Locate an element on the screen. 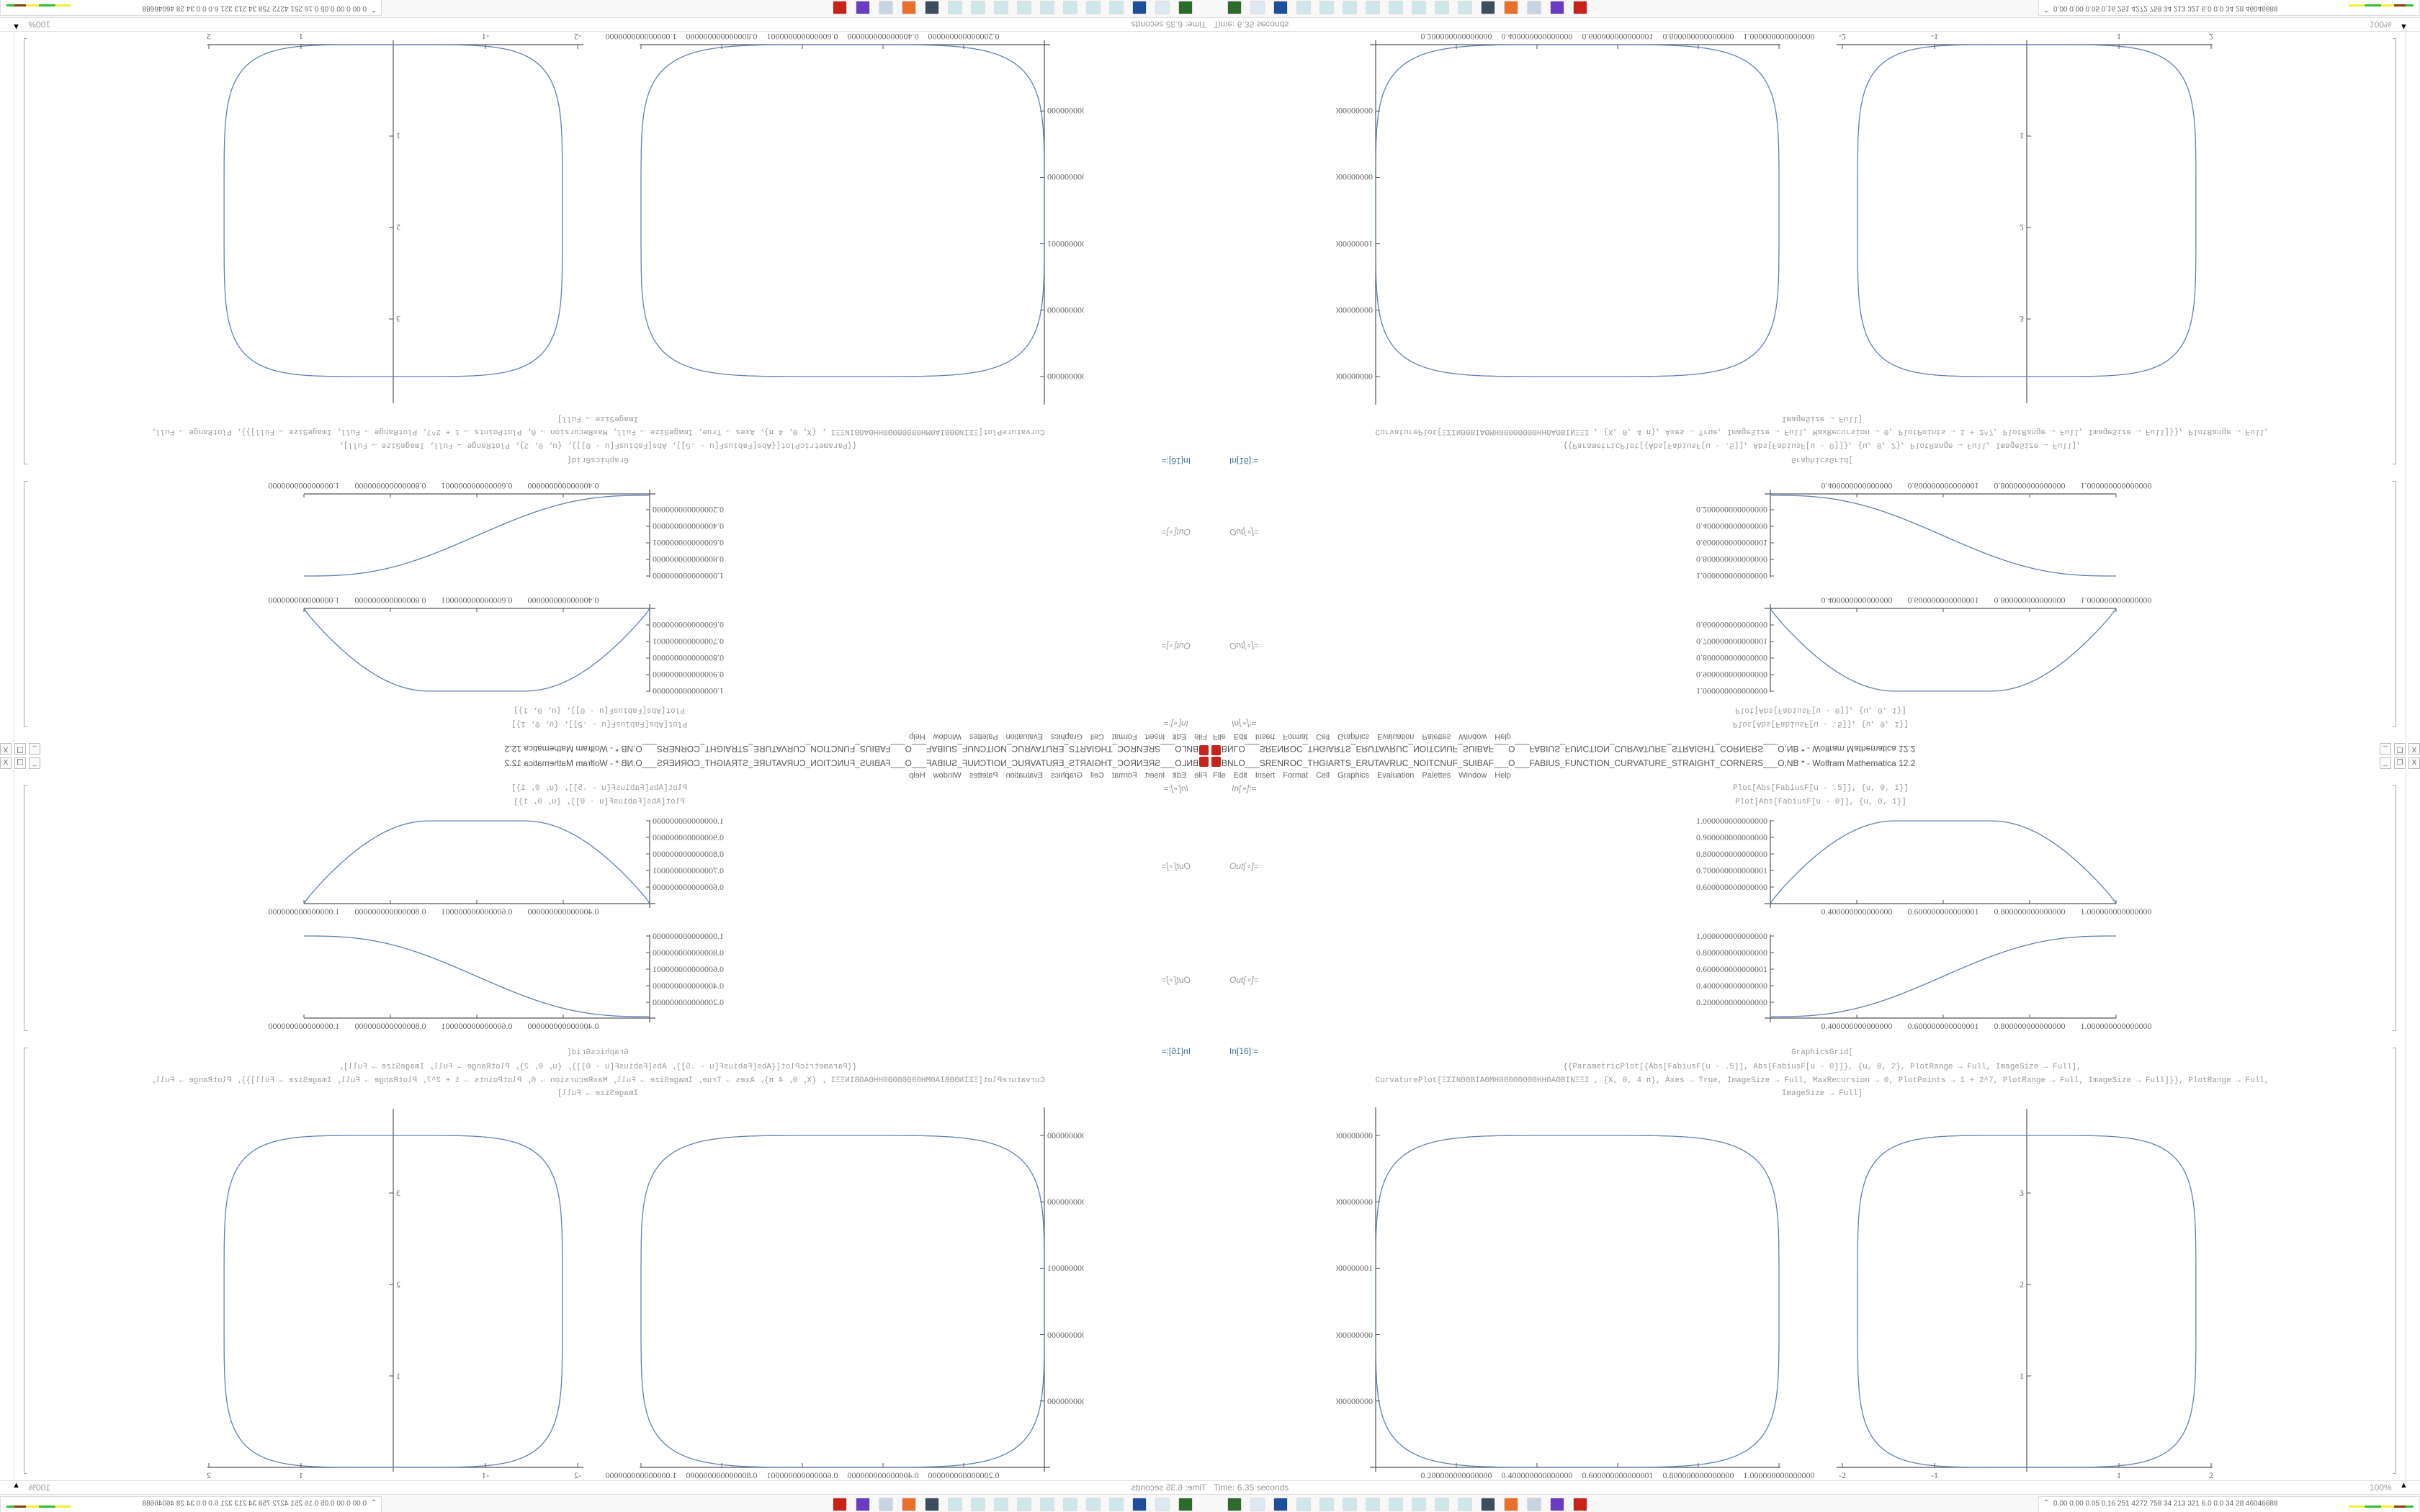 Image resolution: width=2420 pixels, height=1512 pixels. zoom-level: 100% is located at coordinates (39, 1487).